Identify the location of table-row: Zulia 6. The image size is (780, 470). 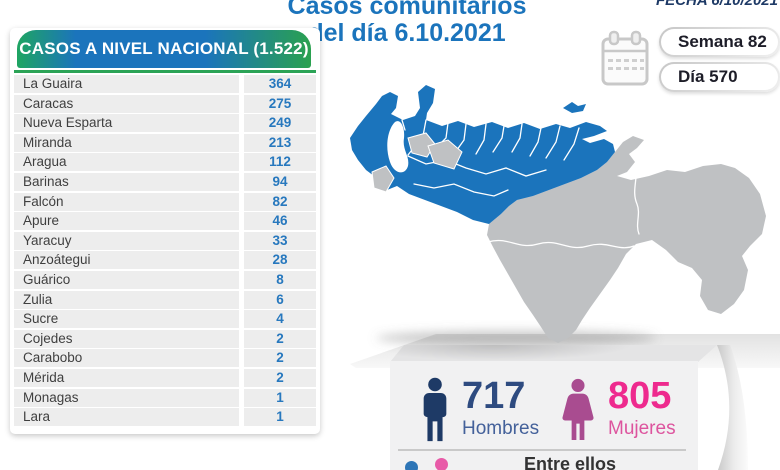
(165, 299).